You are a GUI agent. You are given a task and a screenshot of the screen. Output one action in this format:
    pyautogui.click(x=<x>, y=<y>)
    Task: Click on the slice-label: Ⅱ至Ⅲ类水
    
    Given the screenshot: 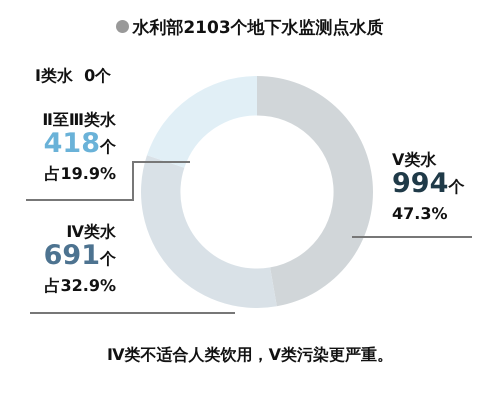 What is the action you would take?
    pyautogui.click(x=79, y=120)
    